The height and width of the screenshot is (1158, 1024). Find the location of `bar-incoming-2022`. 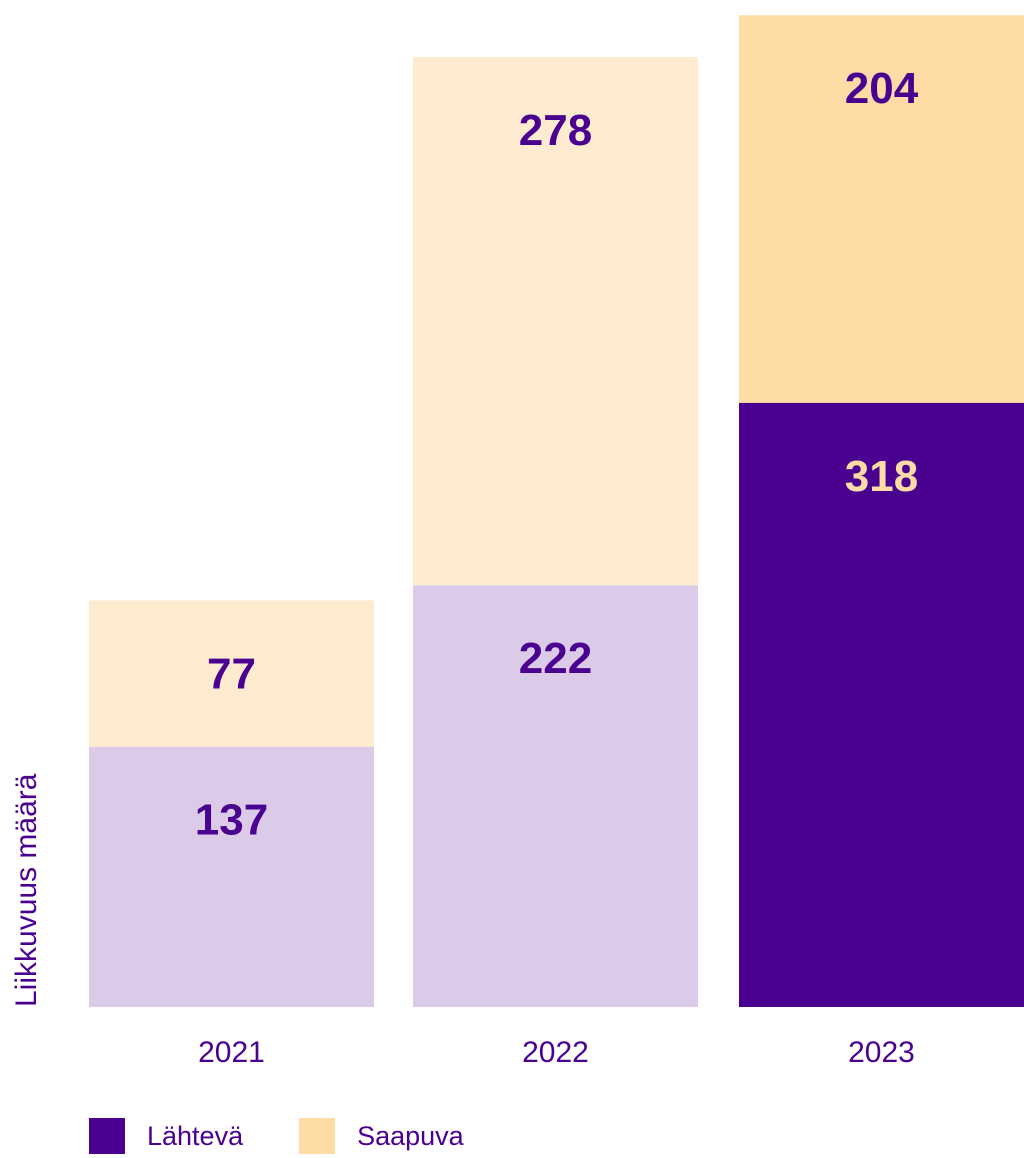

bar-incoming-2022 is located at coordinates (555, 321).